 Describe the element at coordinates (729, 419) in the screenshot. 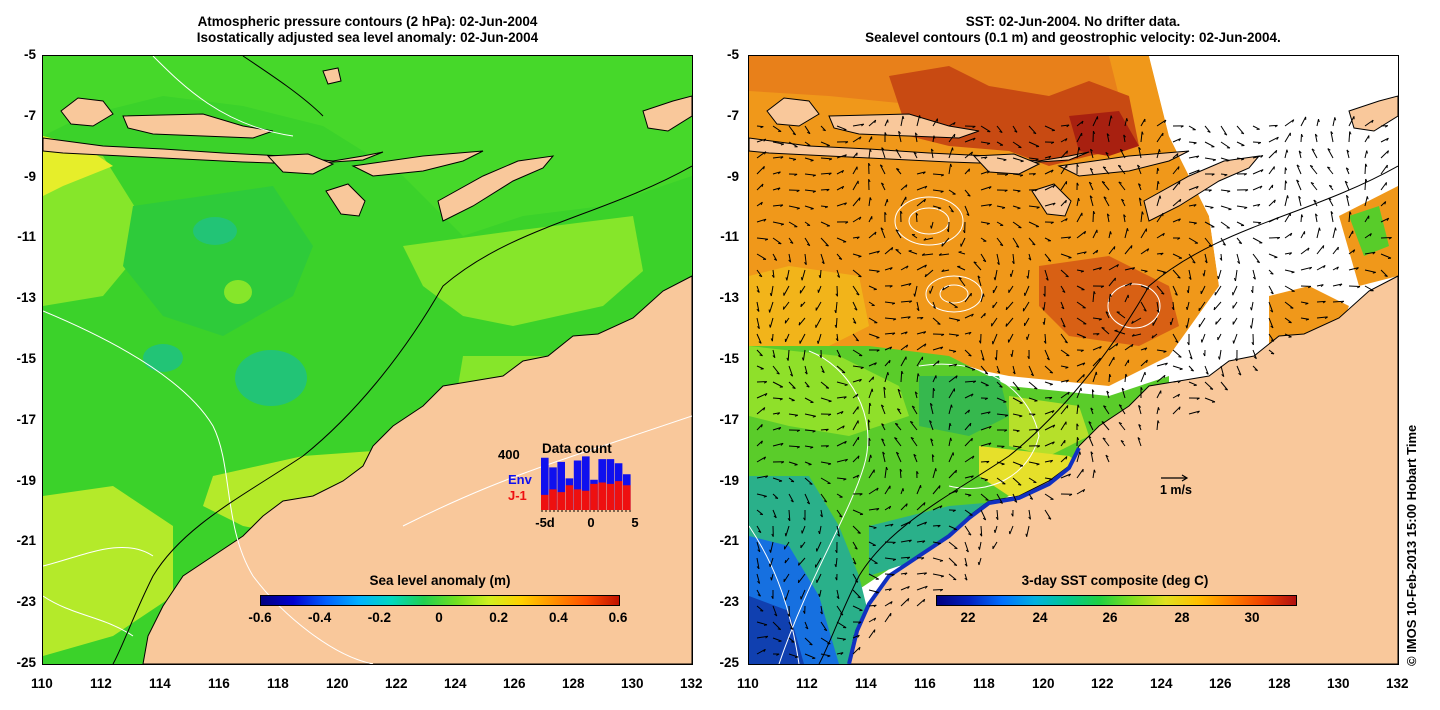

I see `lat-label: -17` at that location.